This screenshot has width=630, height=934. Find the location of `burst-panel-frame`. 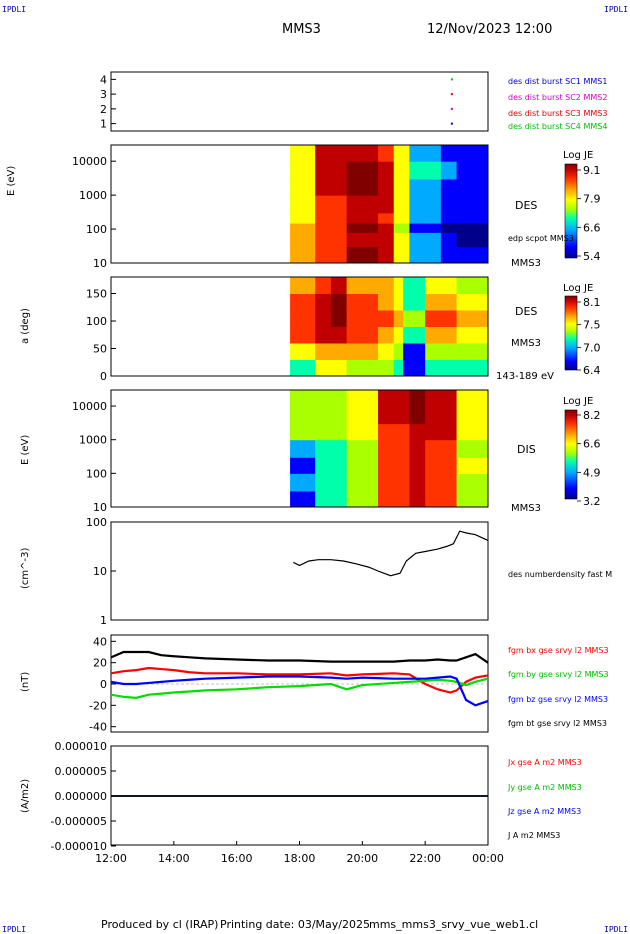

burst-panel-frame is located at coordinates (299, 101).